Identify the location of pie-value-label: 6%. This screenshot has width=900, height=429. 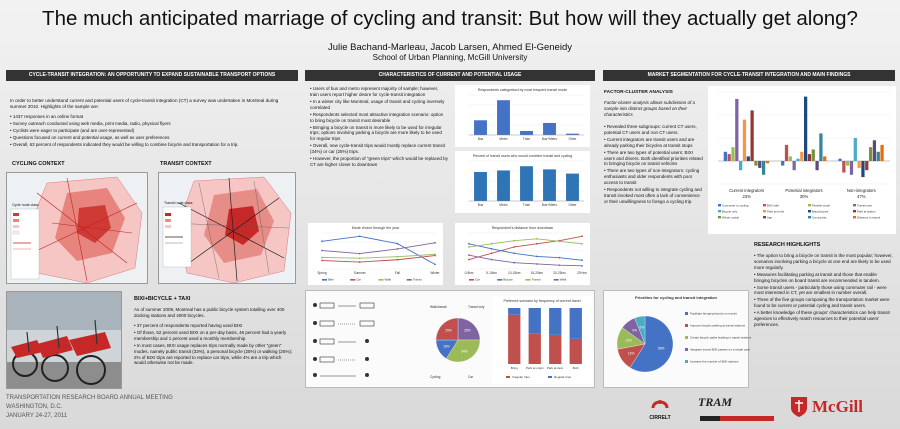
(642, 327).